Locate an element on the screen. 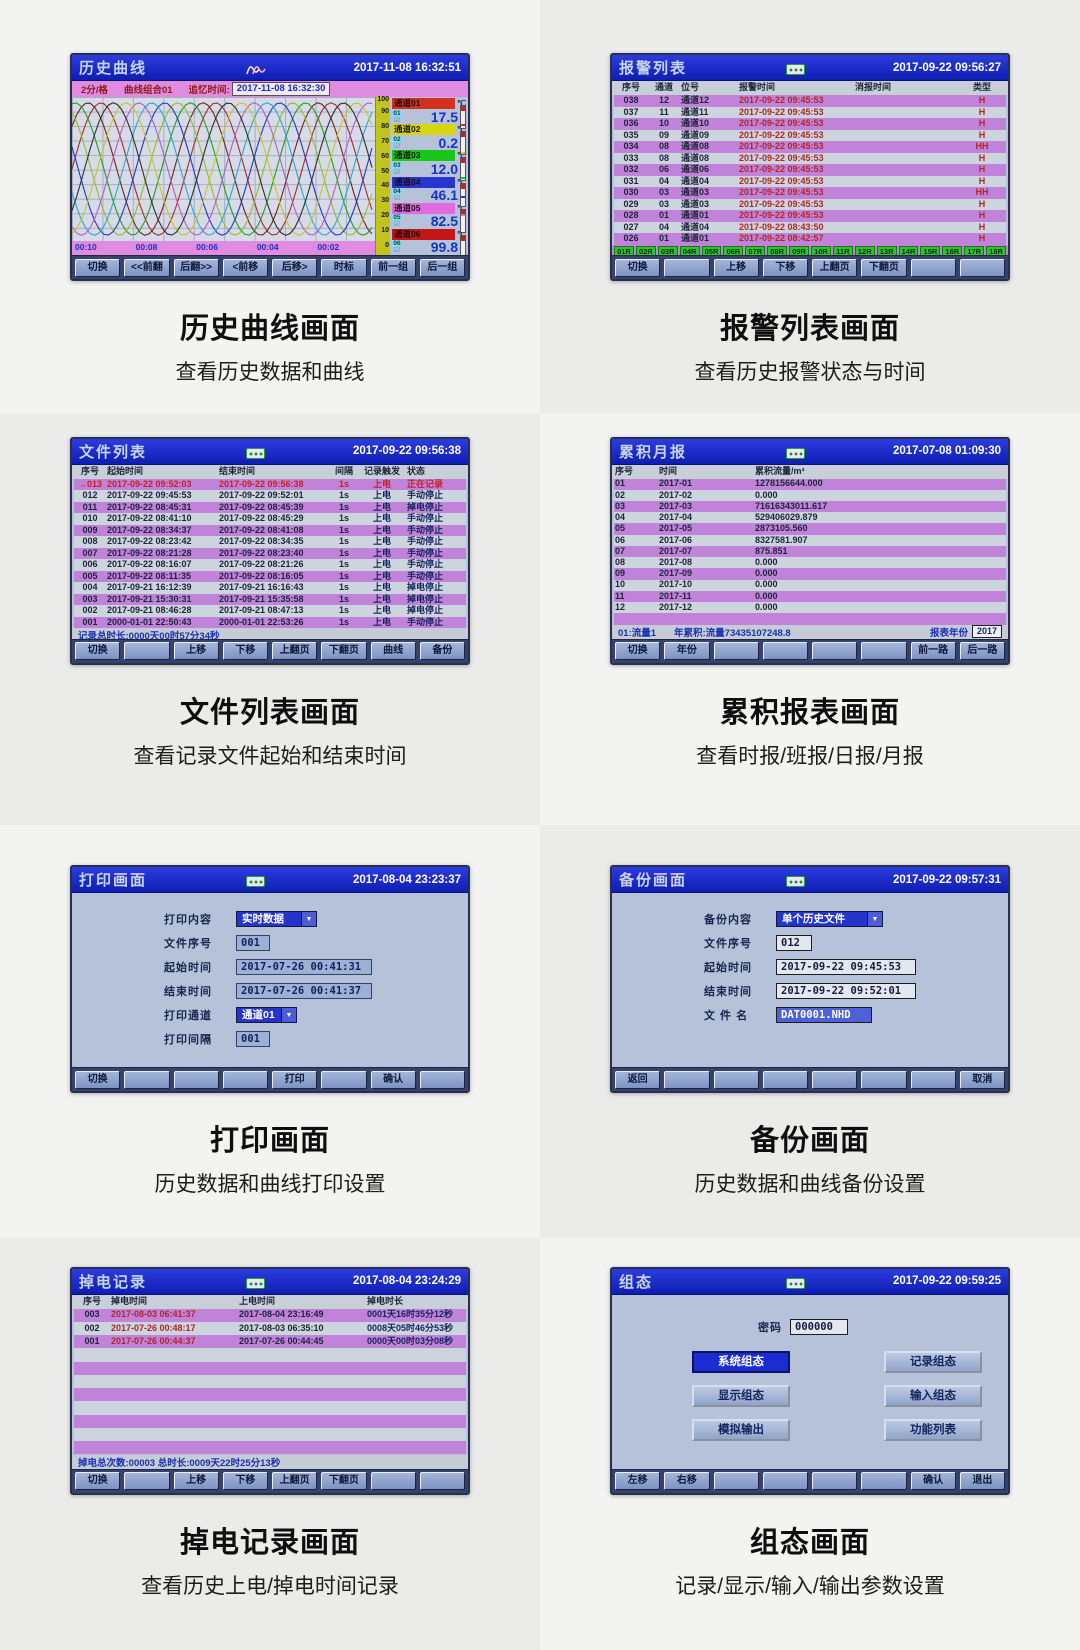 Image resolution: width=1080 pixels, height=1650 pixels. softkey-button: 曲线 is located at coordinates (393, 651).